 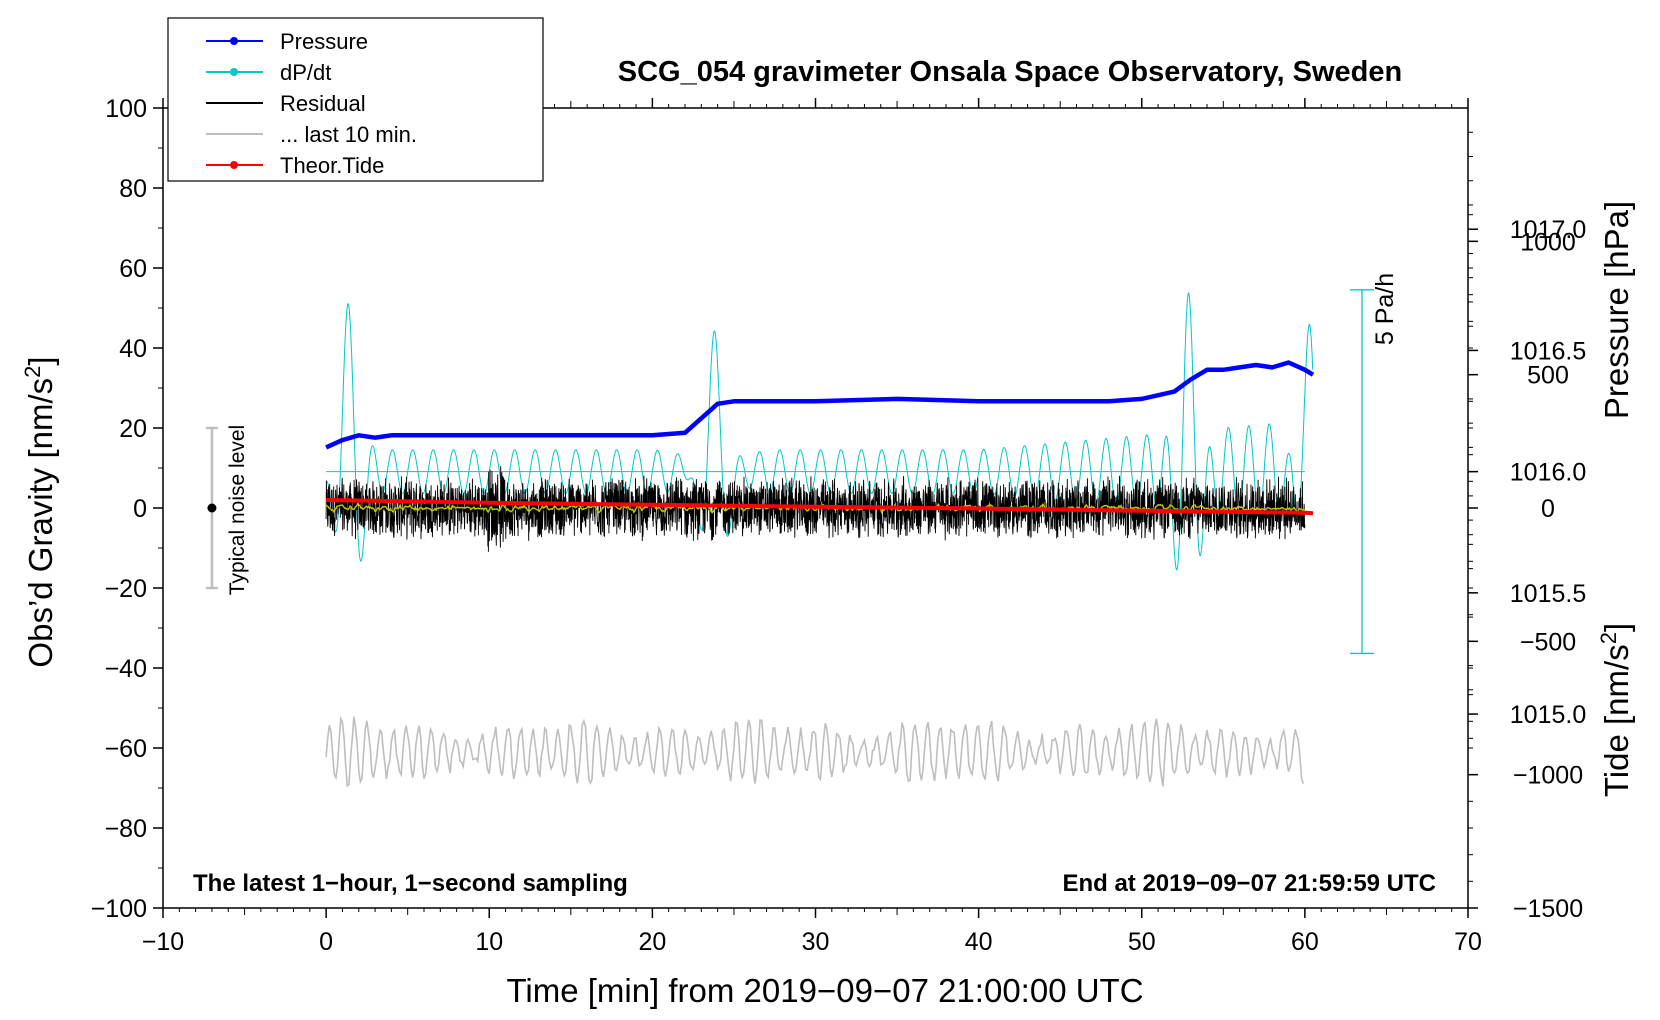 I want to click on y-left-tick-label: 40, so click(x=133, y=349).